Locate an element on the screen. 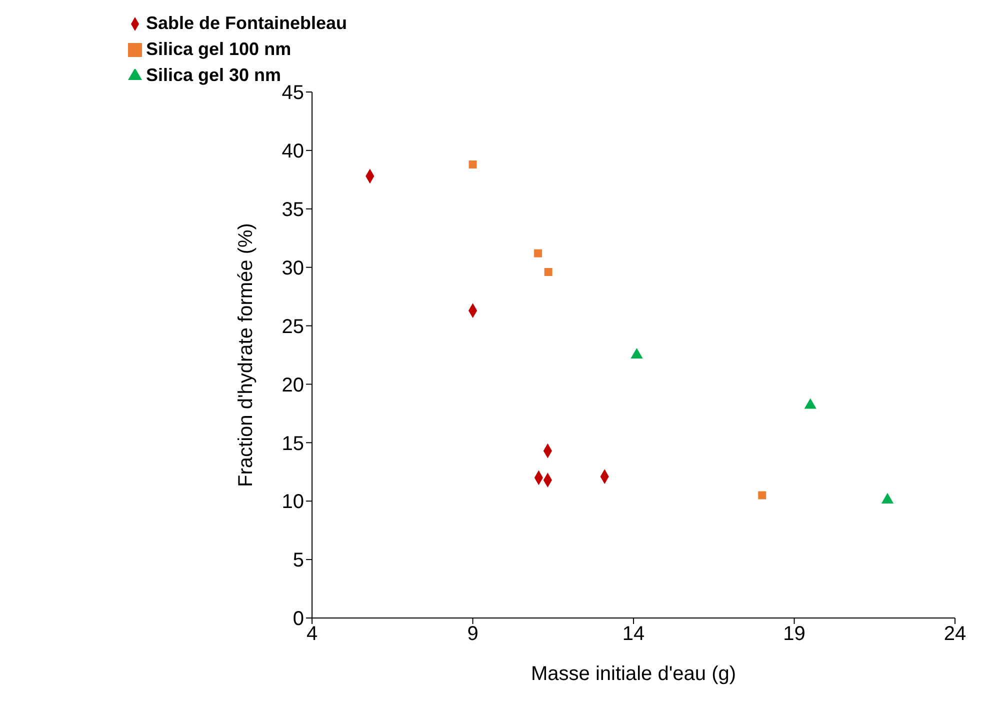 This screenshot has height=715, width=983. x-tick-label: 4 is located at coordinates (312, 634).